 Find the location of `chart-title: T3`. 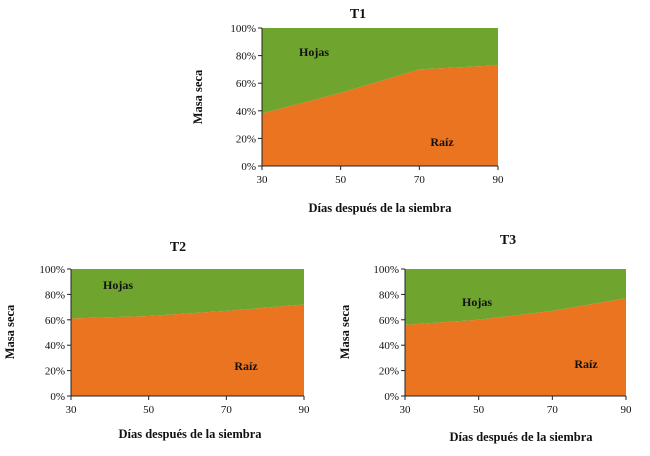

chart-title: T3 is located at coordinates (508, 240).